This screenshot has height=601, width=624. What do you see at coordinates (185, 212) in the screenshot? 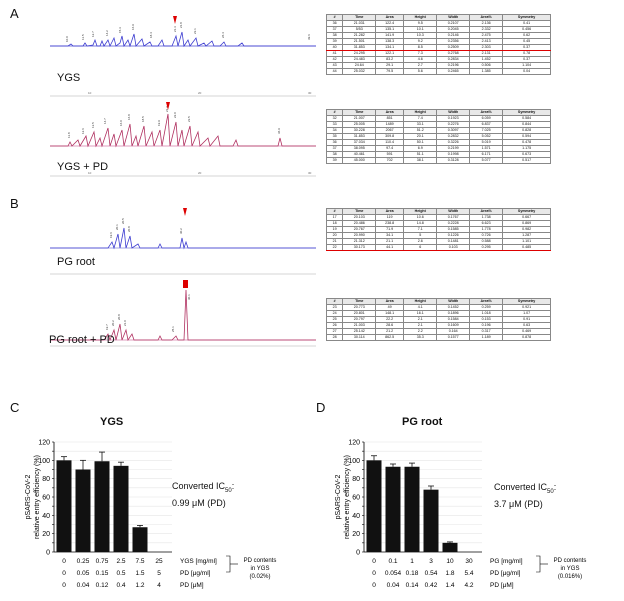
I see `red-arrow-icon` at bounding box center [185, 212].